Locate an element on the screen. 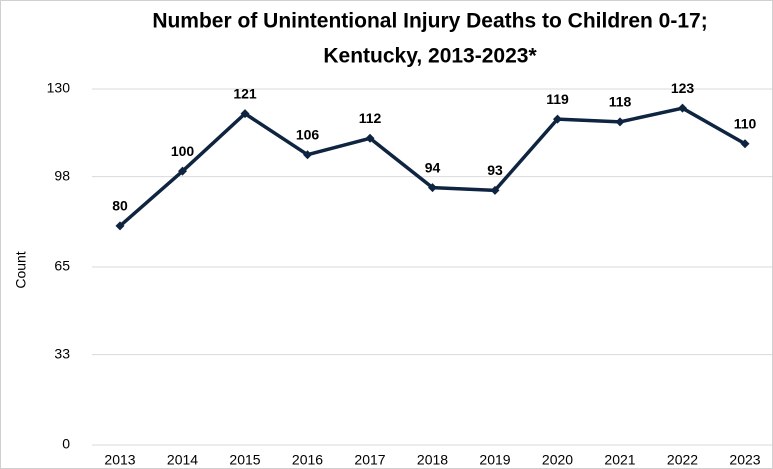  y-tick-label: 98 is located at coordinates (62, 175).